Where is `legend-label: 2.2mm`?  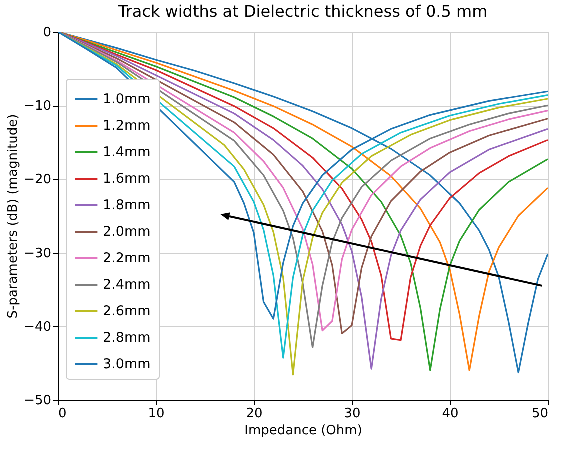
legend-label: 2.2mm is located at coordinates (127, 258).